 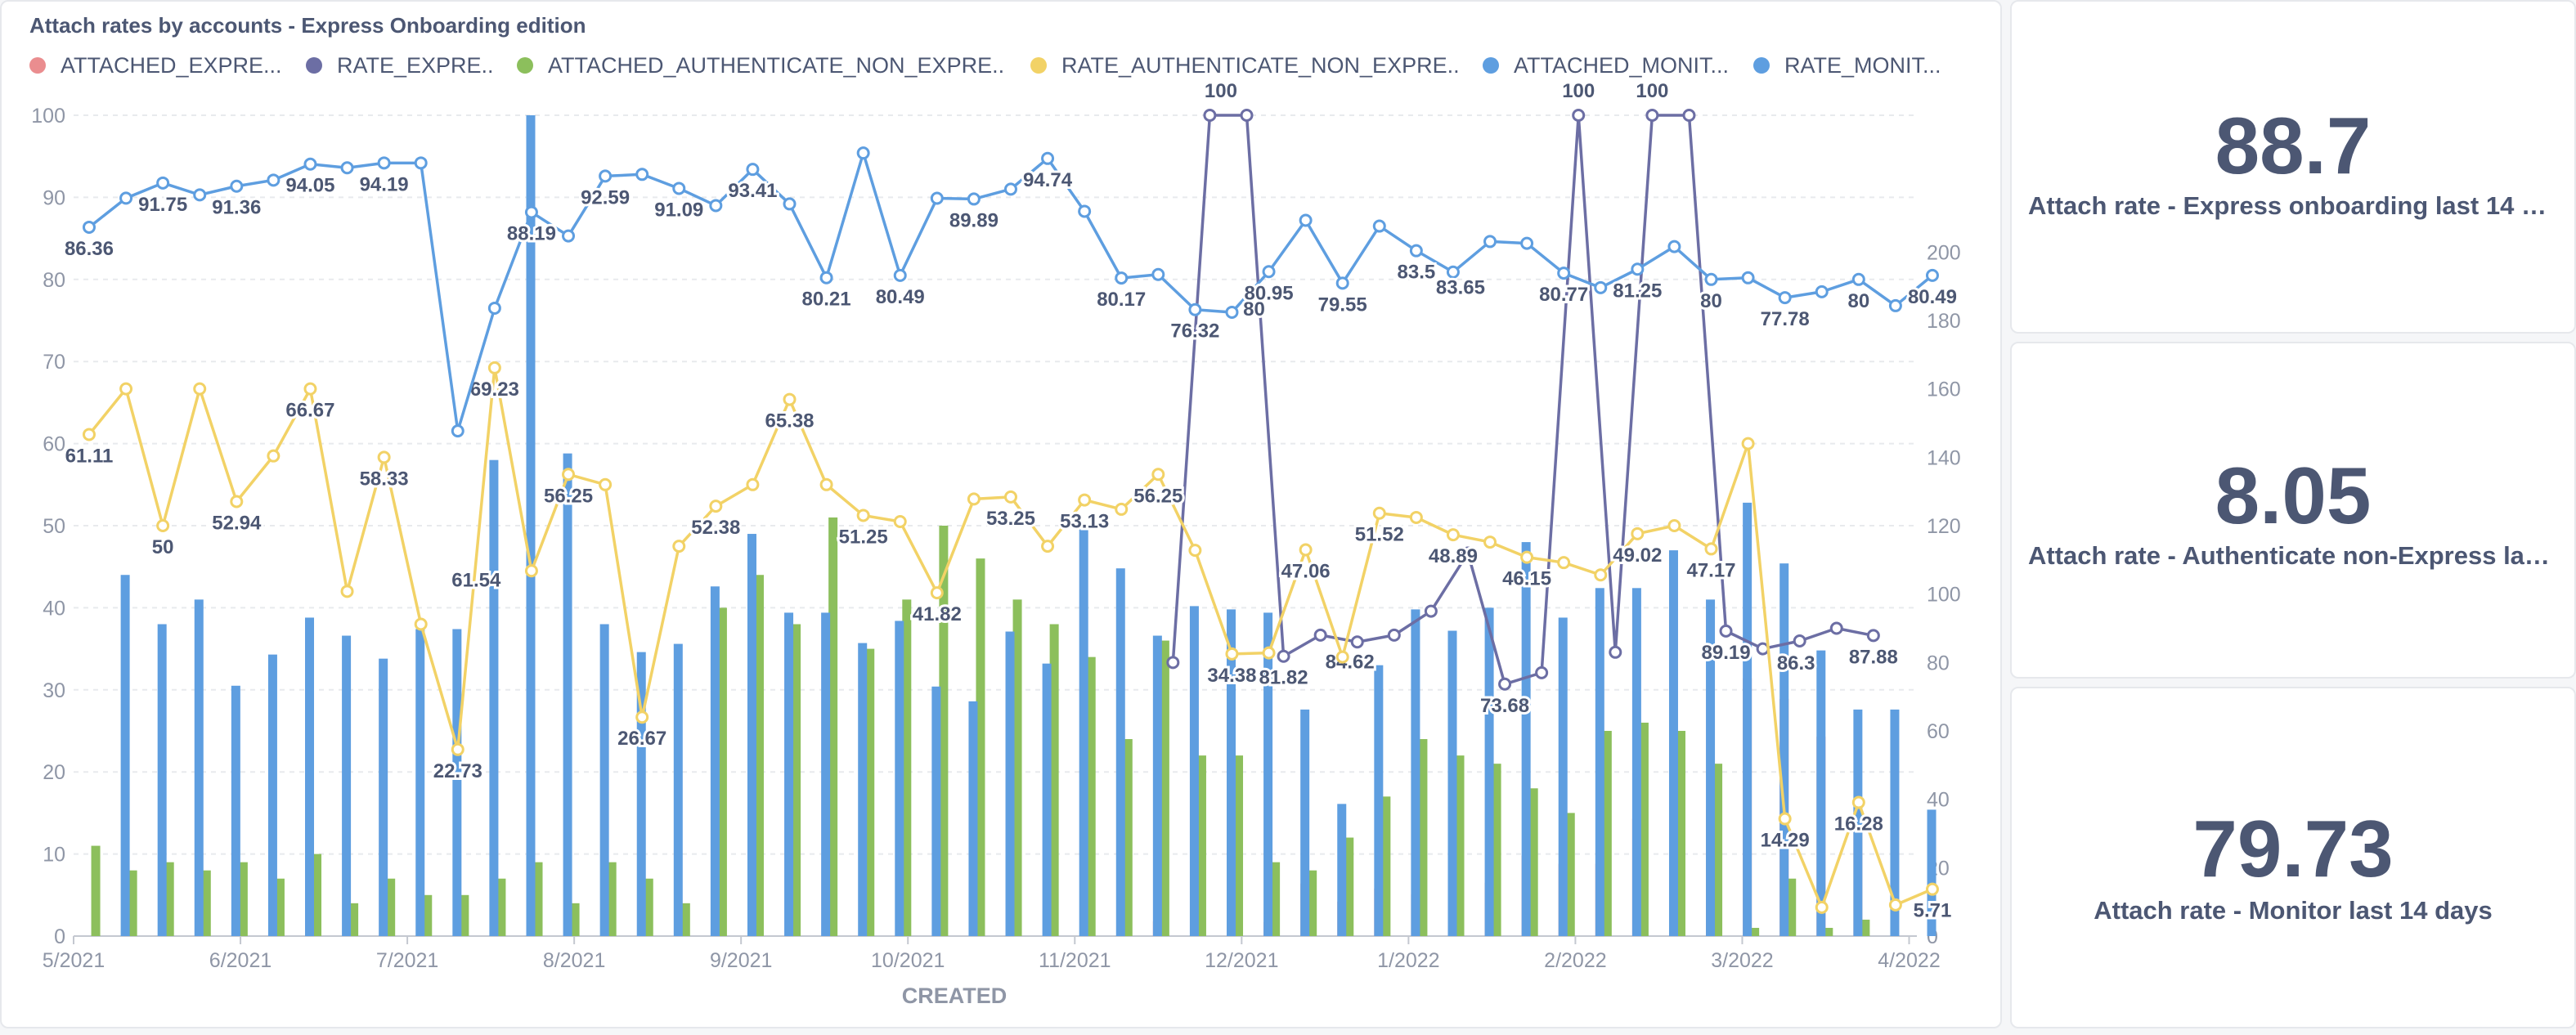 What do you see at coordinates (1944, 457) in the screenshot?
I see `y-right-tick-label: 140` at bounding box center [1944, 457].